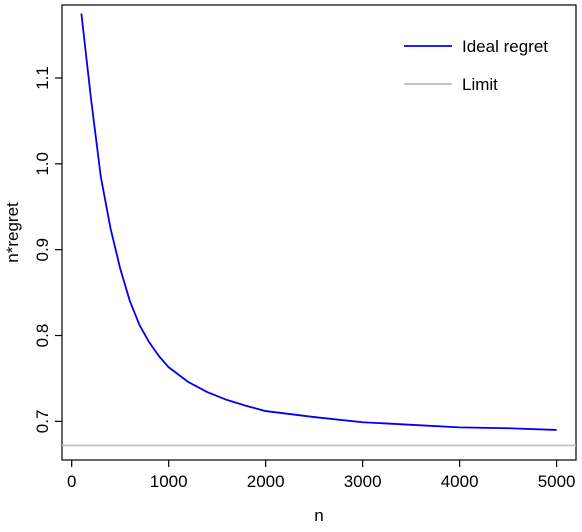 The height and width of the screenshot is (532, 582). Describe the element at coordinates (169, 481) in the screenshot. I see `x-tick-label: 1000` at that location.